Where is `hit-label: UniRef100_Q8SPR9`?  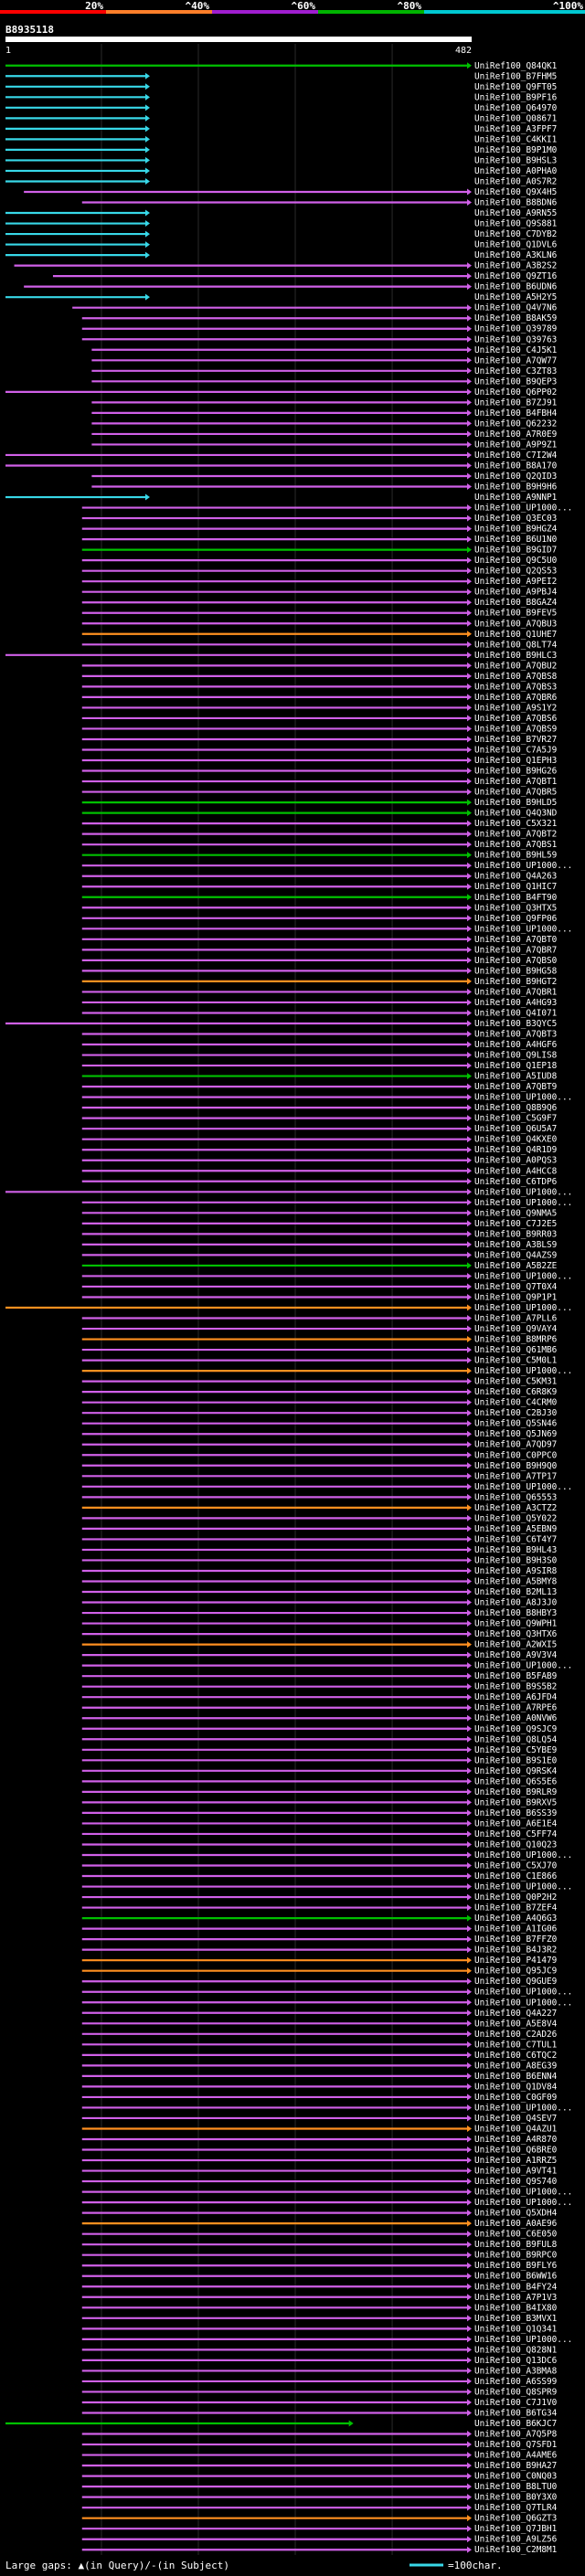
hit-label: UniRef100_Q8SPR9 is located at coordinates (516, 2392).